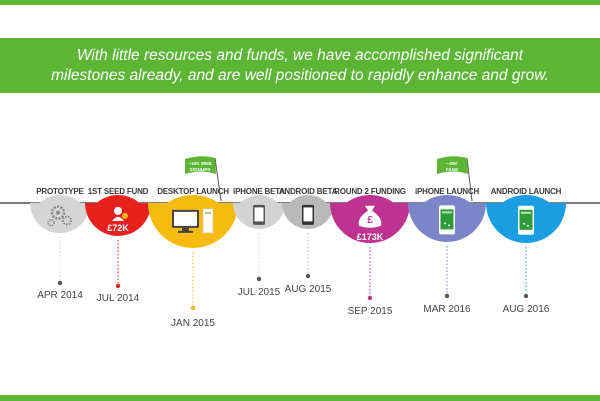 The width and height of the screenshot is (600, 401). What do you see at coordinates (60, 261) in the screenshot?
I see `milestone-1-stem` at bounding box center [60, 261].